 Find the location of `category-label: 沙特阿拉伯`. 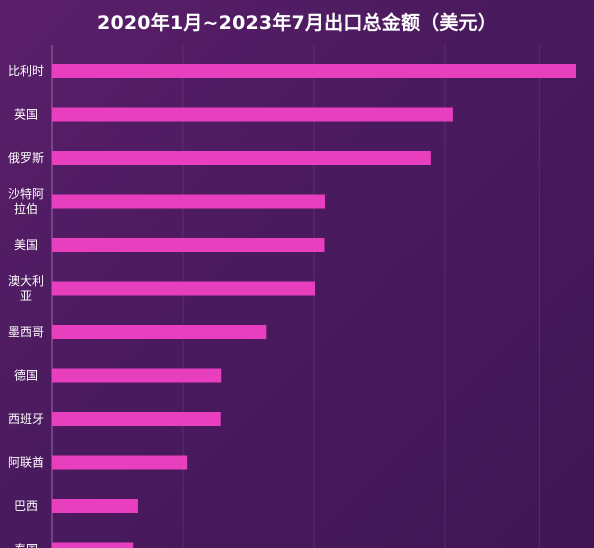

category-label: 沙特阿拉伯 is located at coordinates (26, 201).